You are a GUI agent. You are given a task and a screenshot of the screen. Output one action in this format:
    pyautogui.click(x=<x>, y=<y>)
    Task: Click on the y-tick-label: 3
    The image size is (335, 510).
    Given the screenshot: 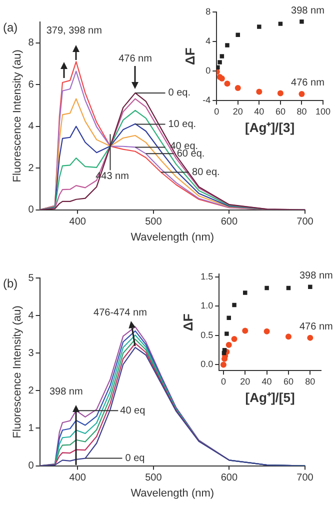 What is the action you would take?
    pyautogui.click(x=31, y=353)
    